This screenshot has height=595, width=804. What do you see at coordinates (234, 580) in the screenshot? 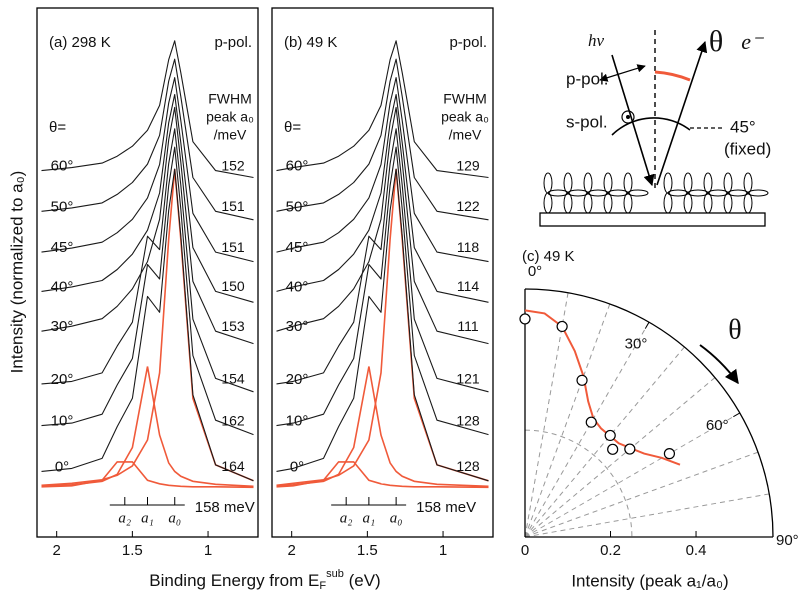
I see `x-axis-label-text: Binding Energy from E` at bounding box center [234, 580].